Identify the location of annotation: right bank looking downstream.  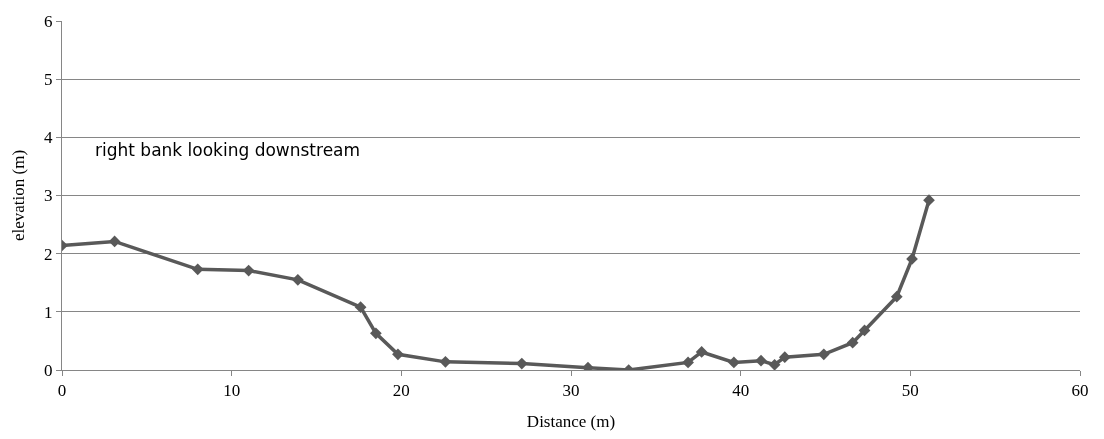
(228, 150).